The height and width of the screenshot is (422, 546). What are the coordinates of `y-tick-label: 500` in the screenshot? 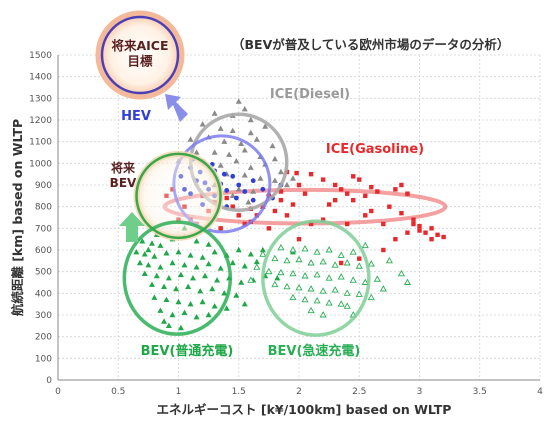 It's located at (43, 273).